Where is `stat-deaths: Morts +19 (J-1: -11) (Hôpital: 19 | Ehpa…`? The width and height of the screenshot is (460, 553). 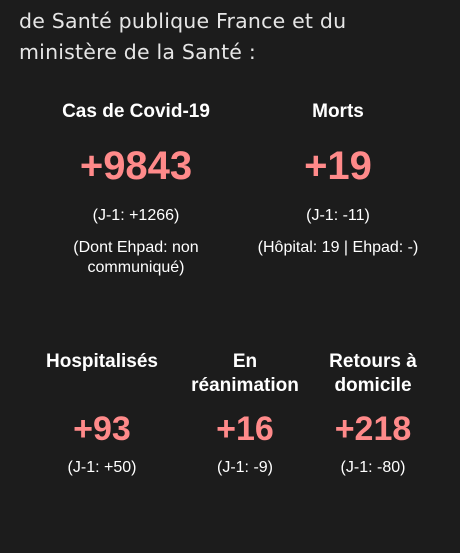
stat-deaths: Morts +19 (J-1: -11) (Hôpital: 19 | Ehpa… is located at coordinates (338, 179).